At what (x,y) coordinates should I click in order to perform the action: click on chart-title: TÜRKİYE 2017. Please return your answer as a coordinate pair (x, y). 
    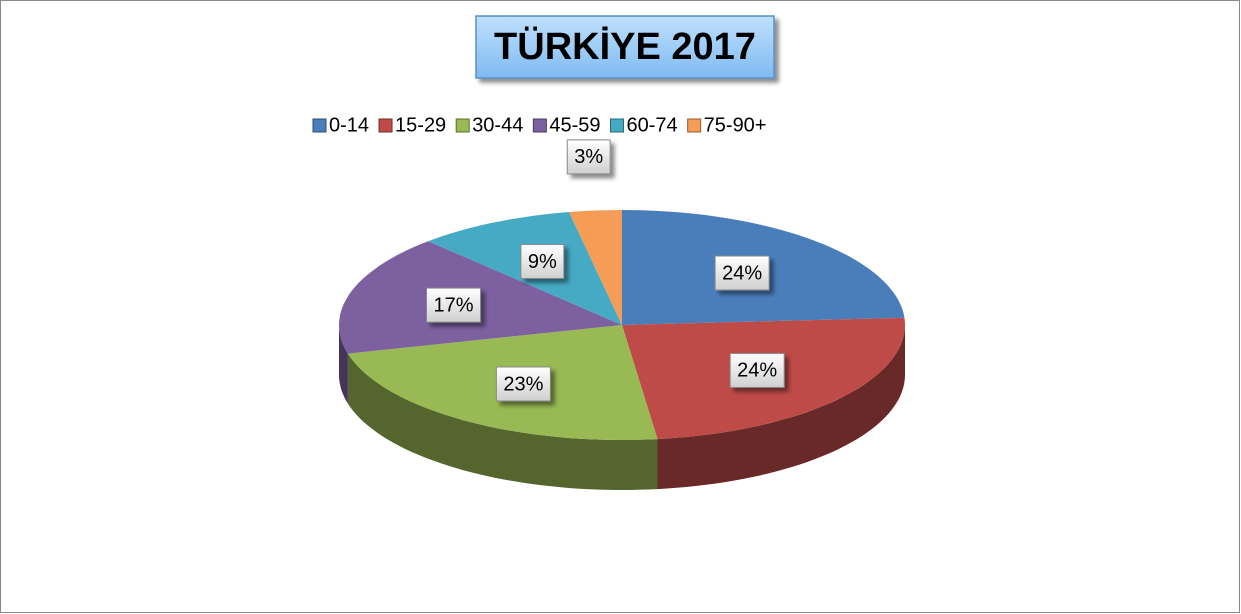
    Looking at the image, I should click on (625, 46).